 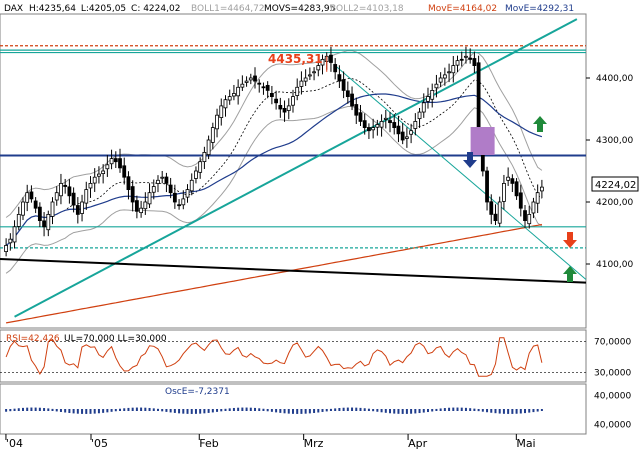 I want to click on price-axis: 4100,00 4200,00 4300,00 4400,00, so click(x=609, y=172).